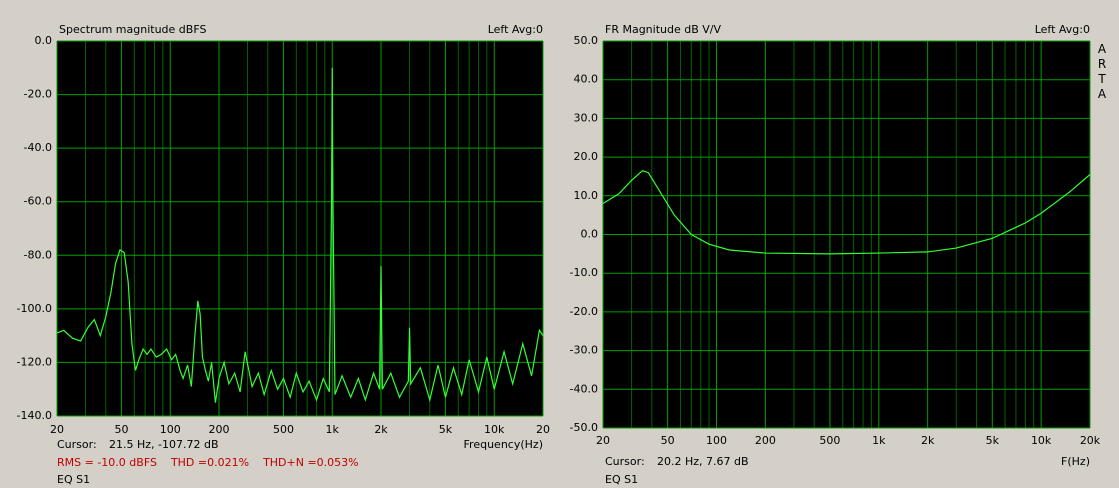  I want to click on status-text: THD =0.021%, so click(209, 462).